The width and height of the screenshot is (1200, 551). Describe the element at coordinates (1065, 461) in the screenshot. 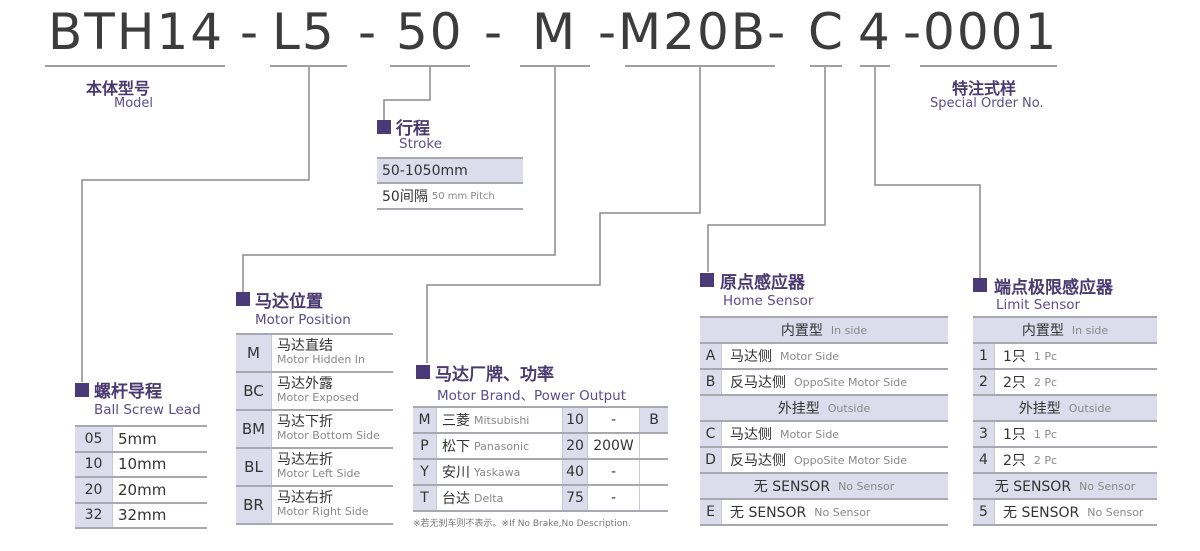

I see `table-row: 4 2只 2 Pc` at that location.